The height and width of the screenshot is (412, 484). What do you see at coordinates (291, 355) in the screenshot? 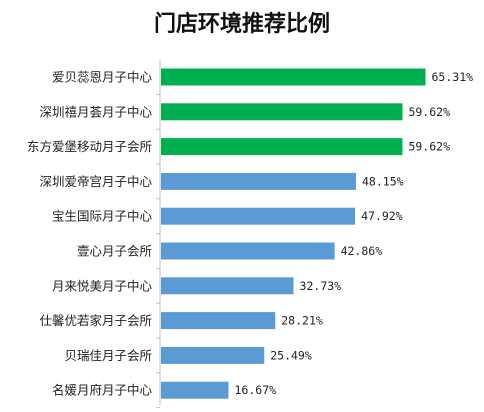
I see `data-label: 25.49%` at bounding box center [291, 355].